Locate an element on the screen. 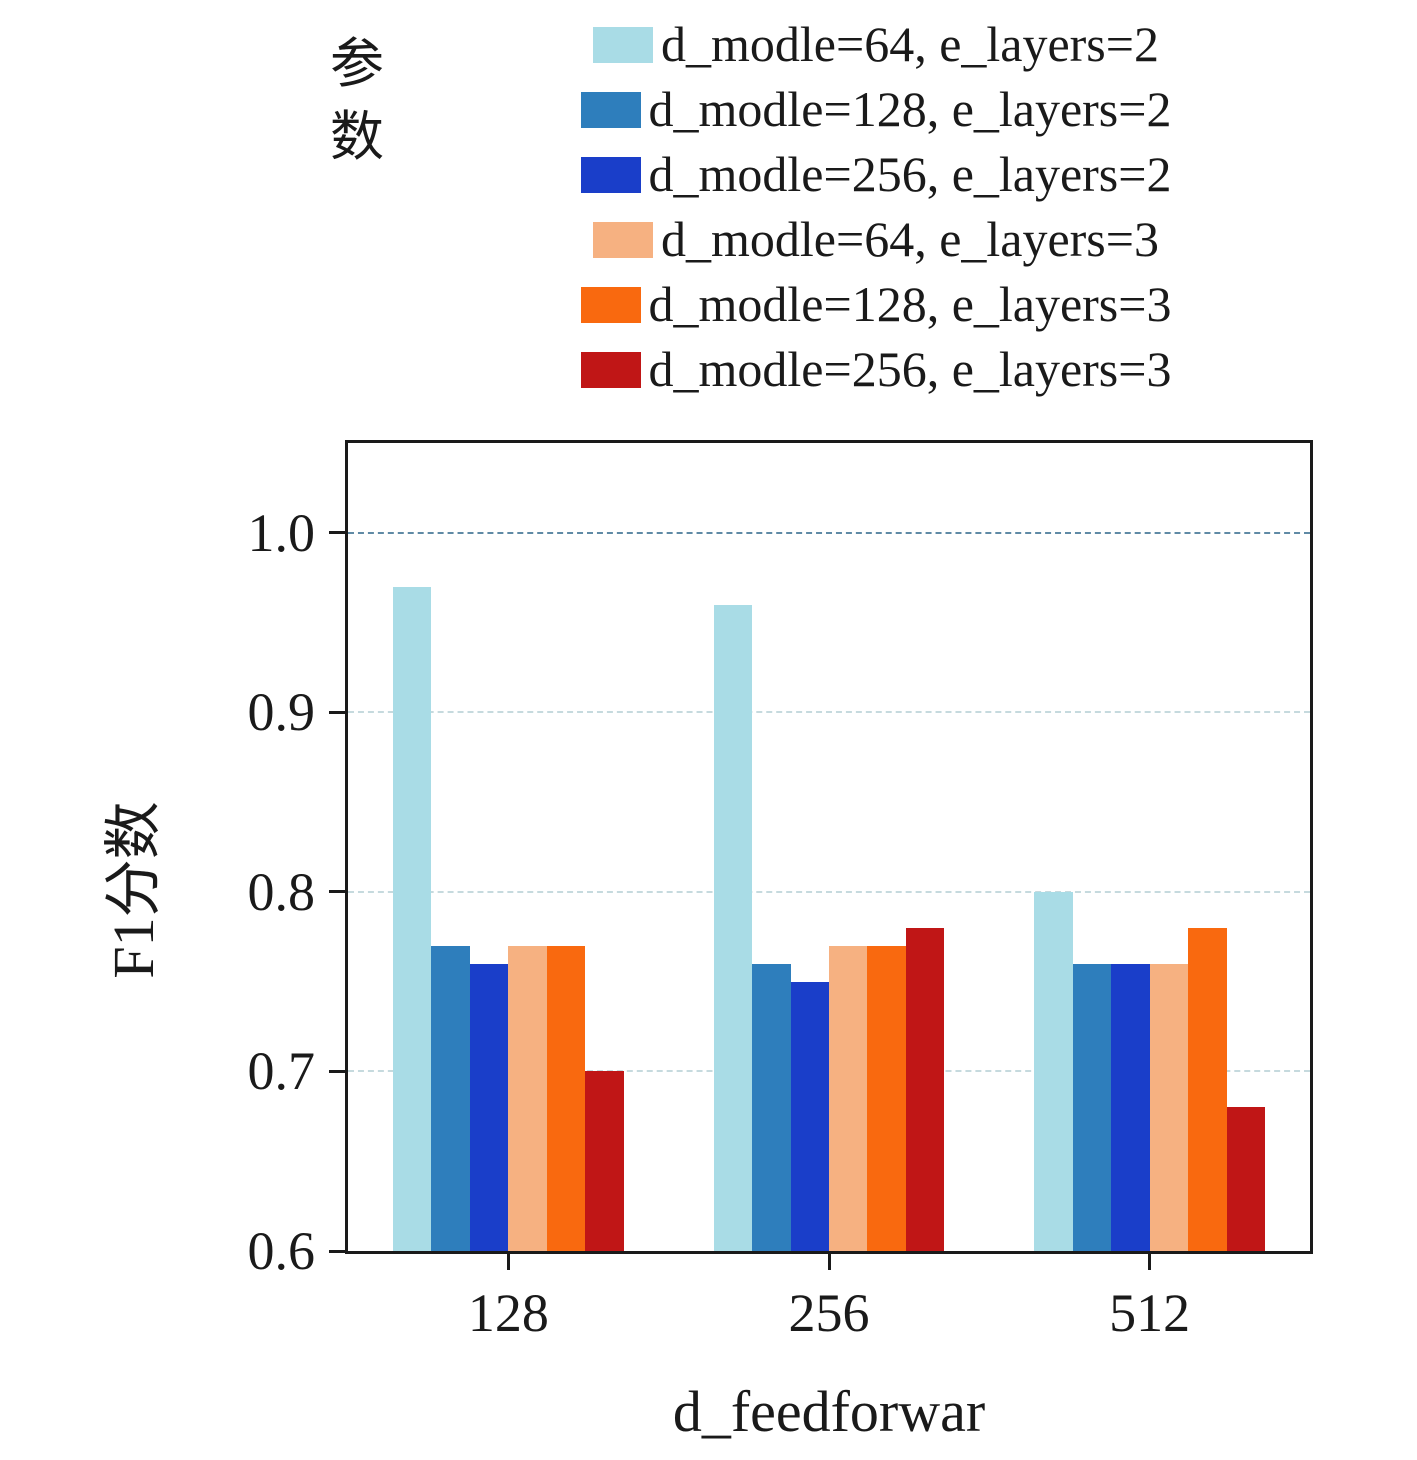 The image size is (1417, 1460). x-axis-label: d_feedforwar is located at coordinates (829, 1411).